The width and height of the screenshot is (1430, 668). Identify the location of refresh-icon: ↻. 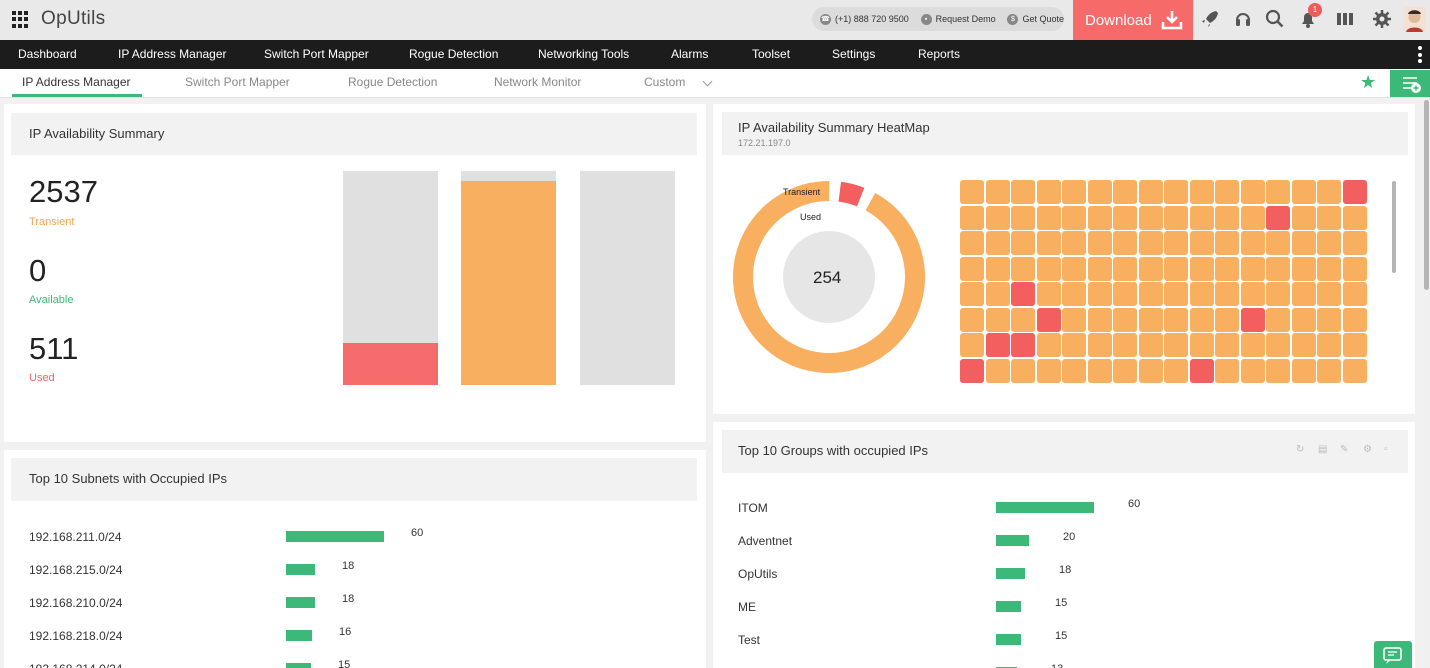
(1300, 449).